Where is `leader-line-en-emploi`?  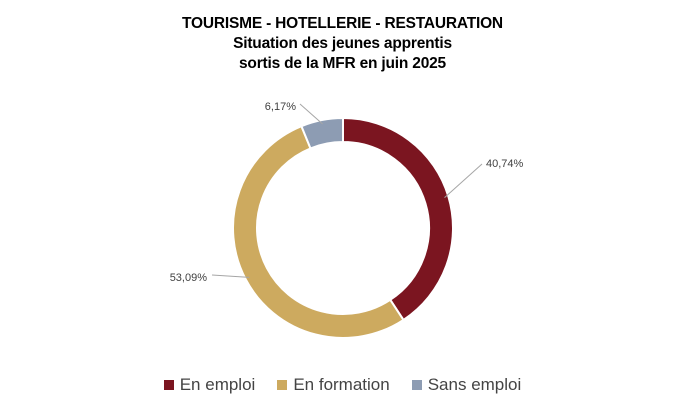
leader-line-en-emploi is located at coordinates (463, 180).